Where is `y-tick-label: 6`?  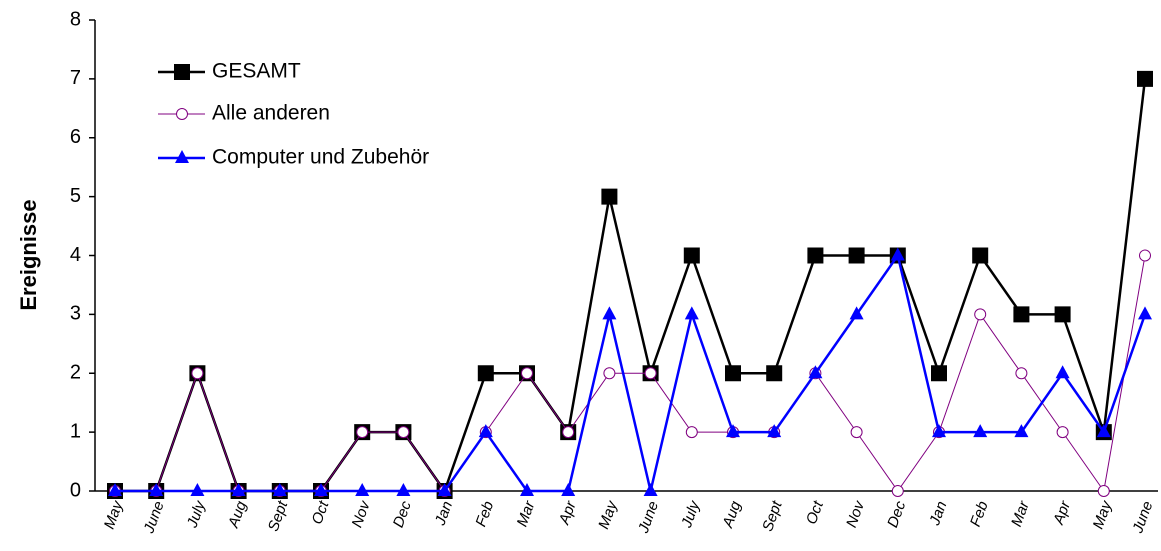
y-tick-label: 6 is located at coordinates (75, 137).